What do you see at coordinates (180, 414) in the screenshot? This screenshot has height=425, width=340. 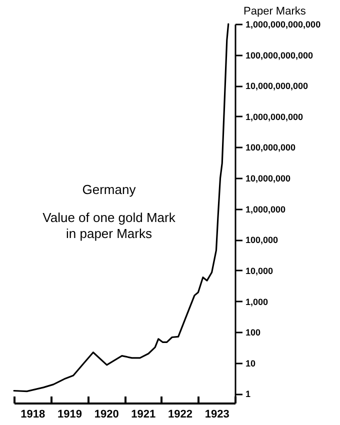 I see `x-tick-label: 1922` at bounding box center [180, 414].